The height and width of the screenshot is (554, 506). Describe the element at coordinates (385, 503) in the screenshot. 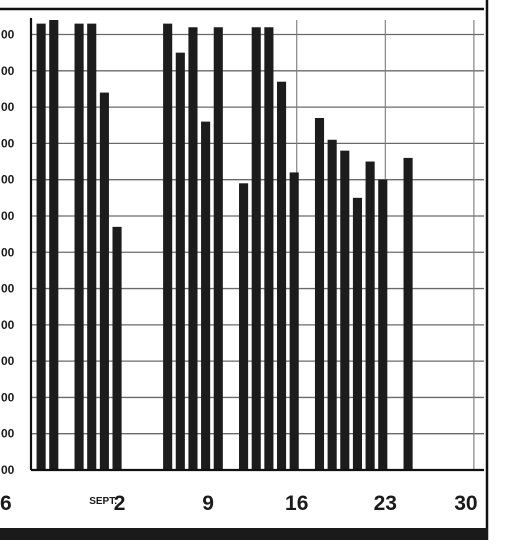

I see `x-tick-label: 23` at that location.